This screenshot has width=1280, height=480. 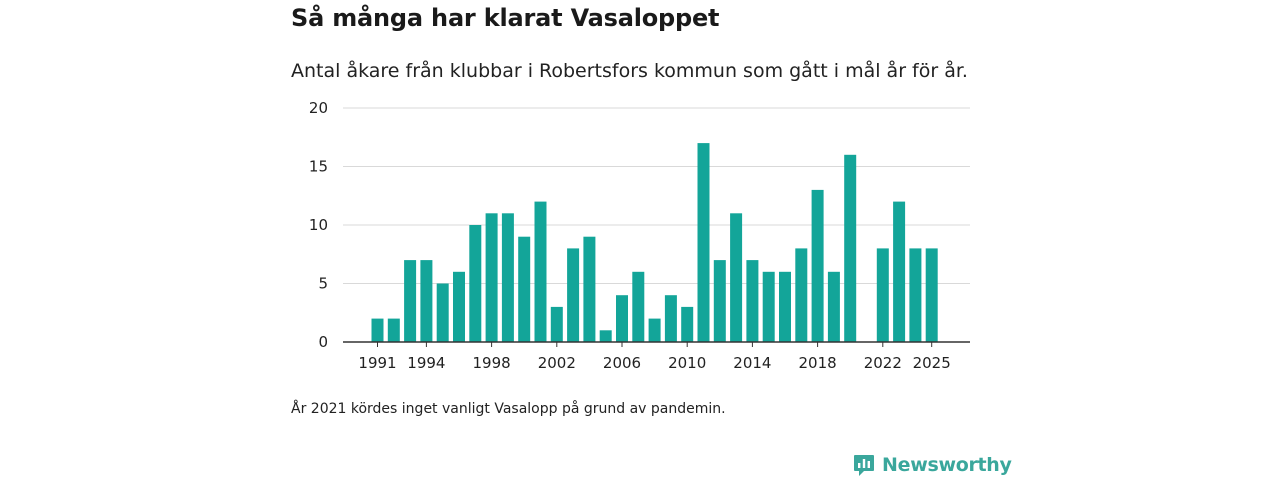 I want to click on bar-2005, so click(x=605, y=336).